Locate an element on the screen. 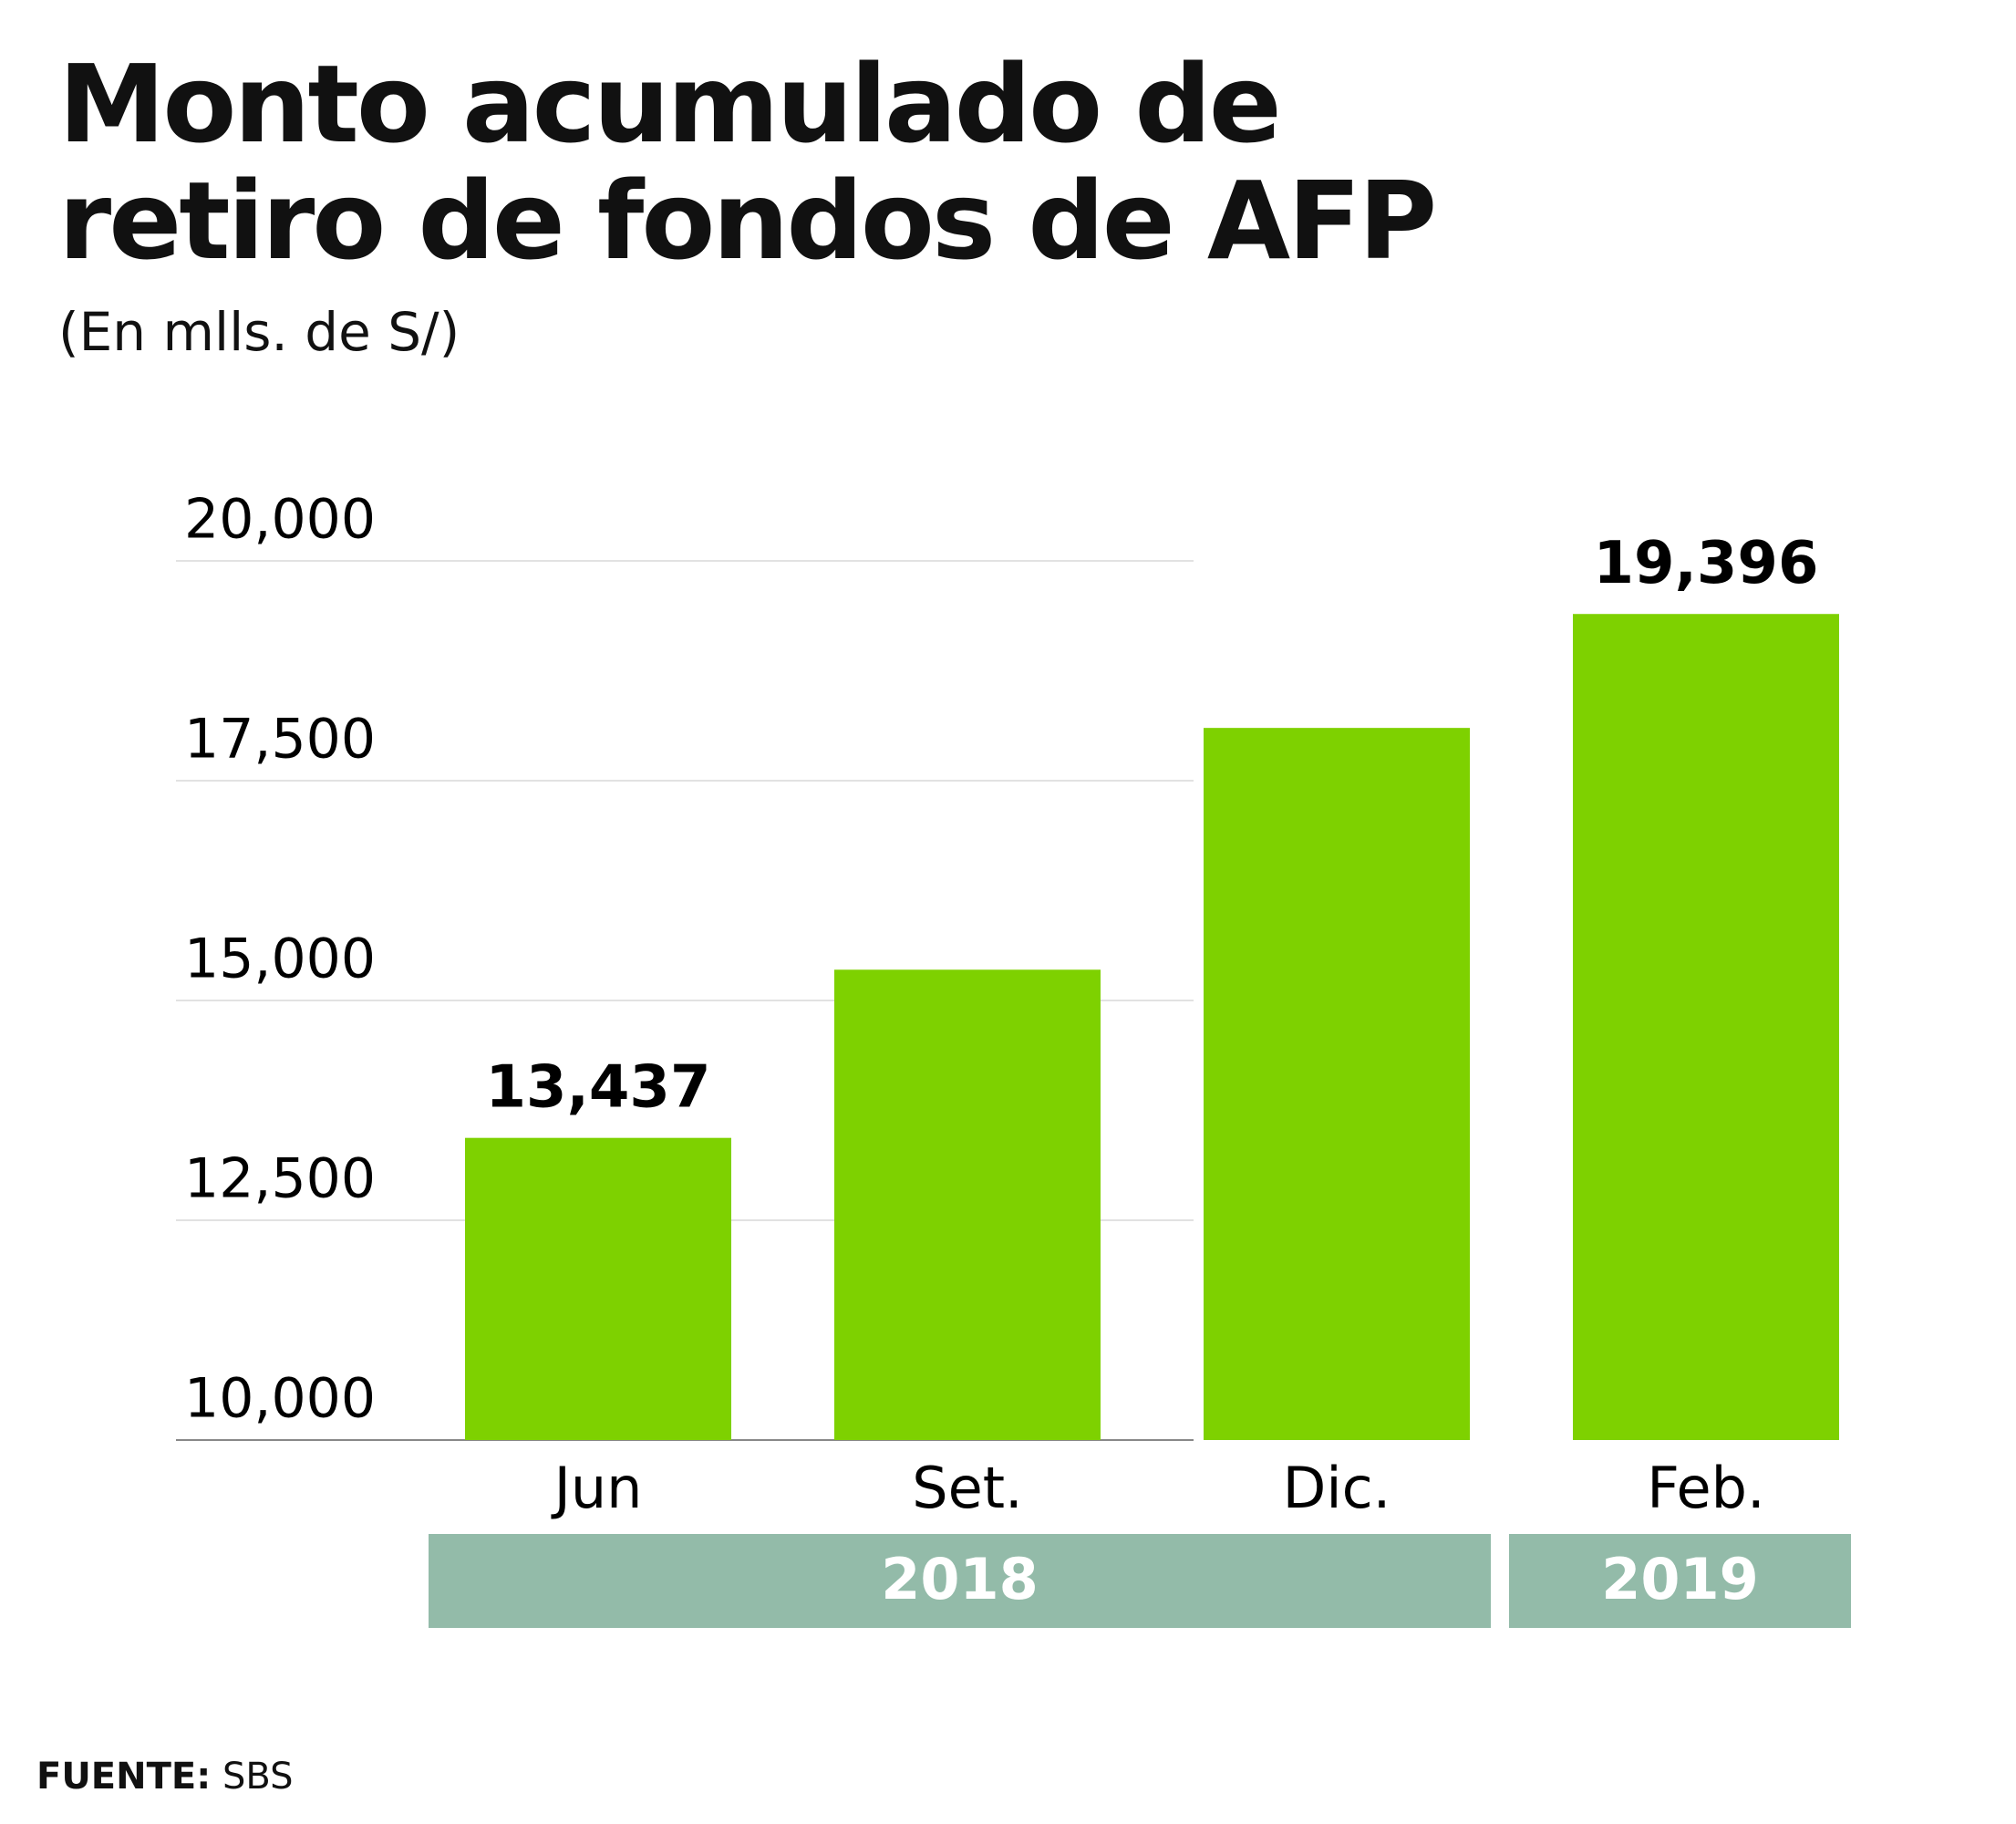  y-tick-label: 10,000 is located at coordinates (280, 1399).